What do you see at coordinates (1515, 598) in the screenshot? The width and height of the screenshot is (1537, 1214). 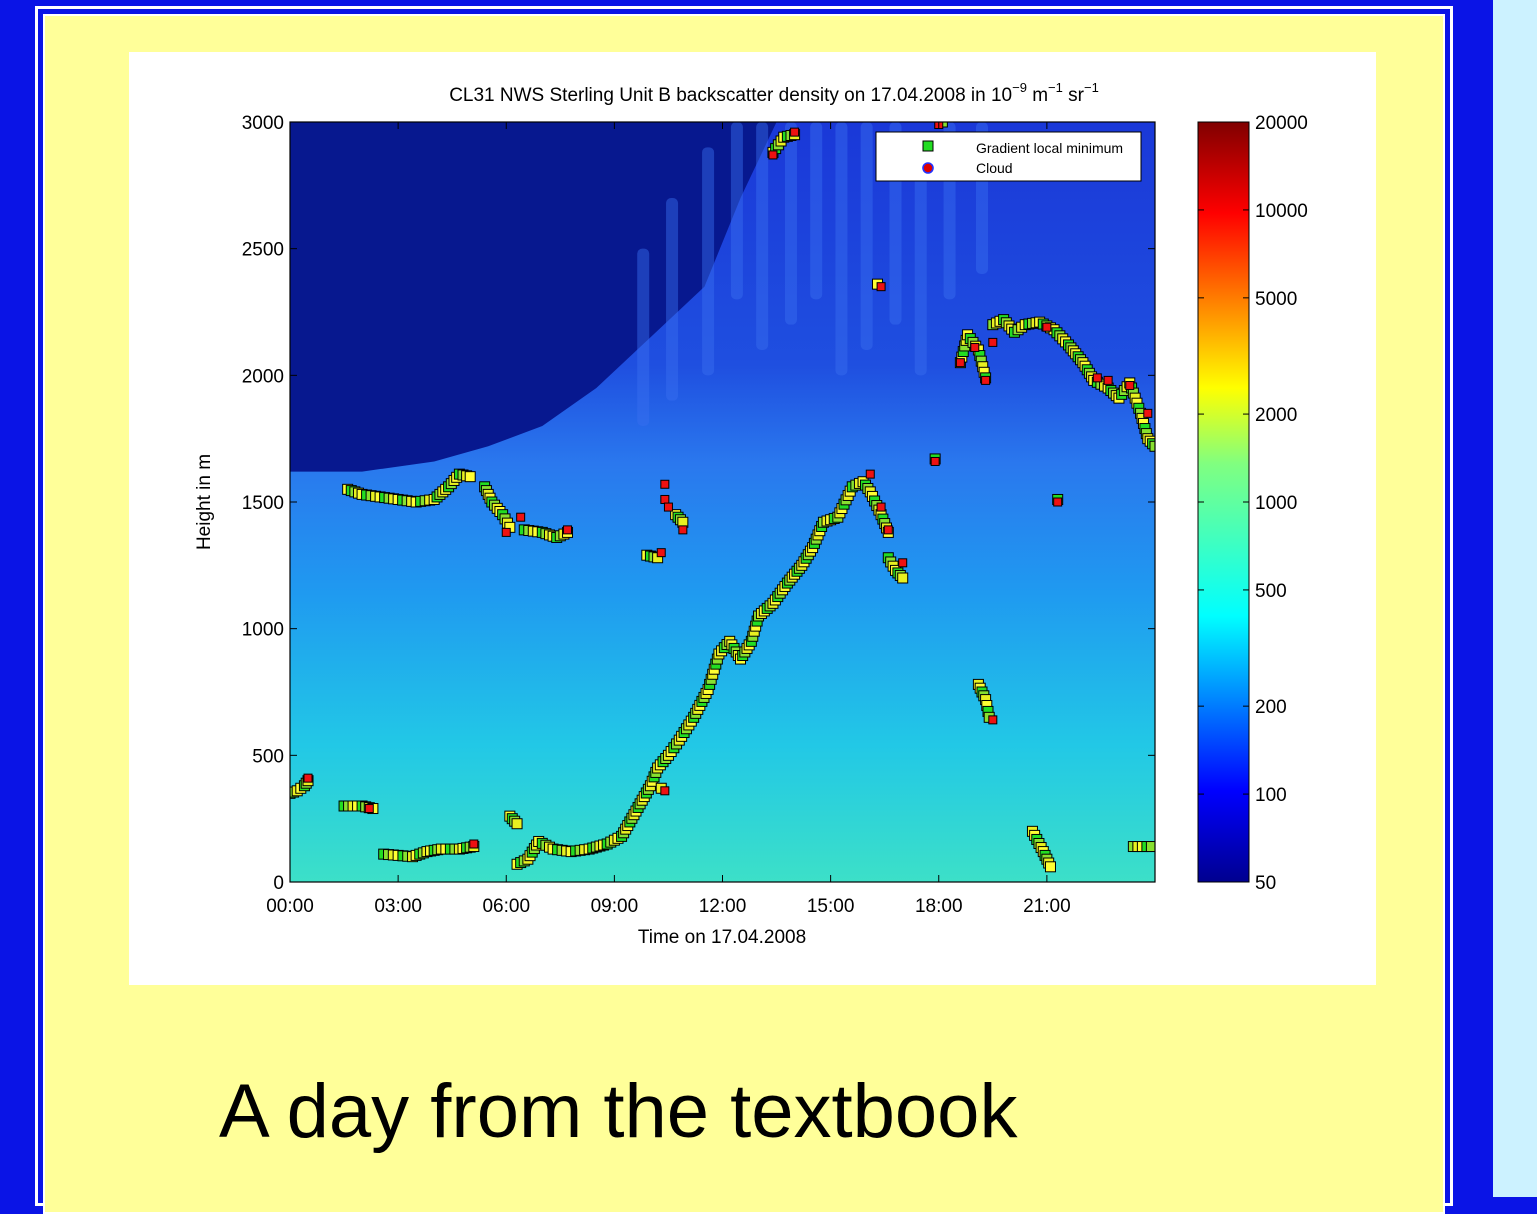 I see `side-panel` at bounding box center [1515, 598].